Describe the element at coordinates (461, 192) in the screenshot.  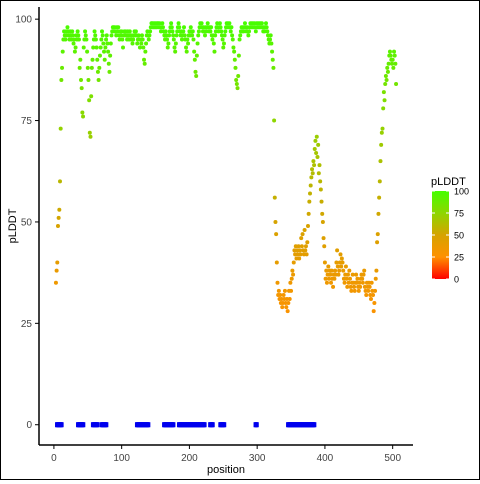
I see `legend-tick-label: 100` at that location.